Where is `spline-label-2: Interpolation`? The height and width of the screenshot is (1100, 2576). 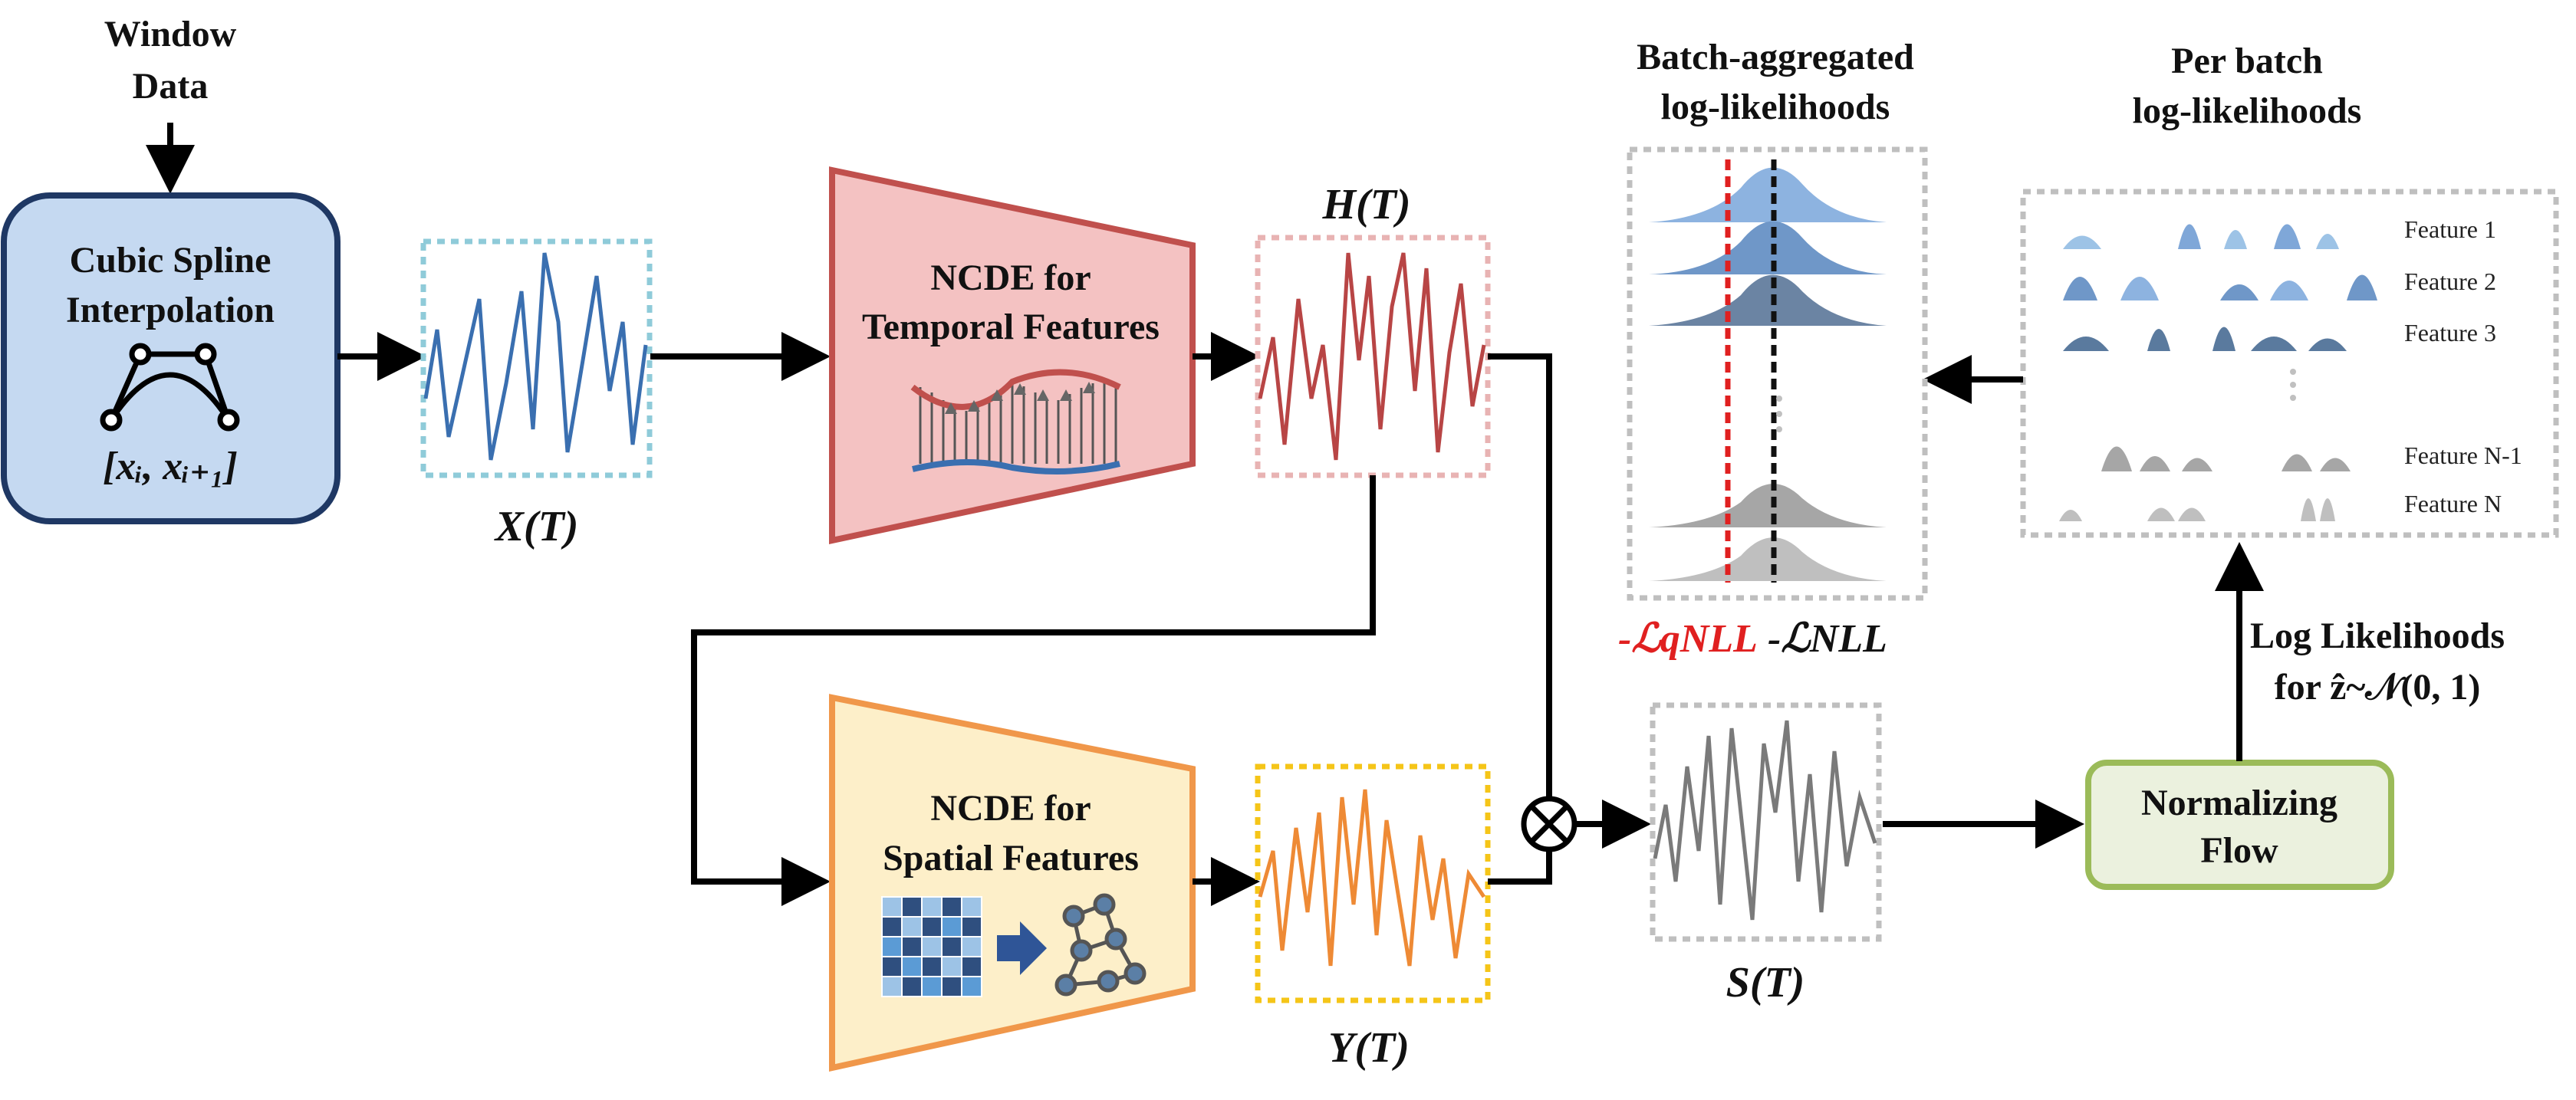 spline-label-2: Interpolation is located at coordinates (170, 310).